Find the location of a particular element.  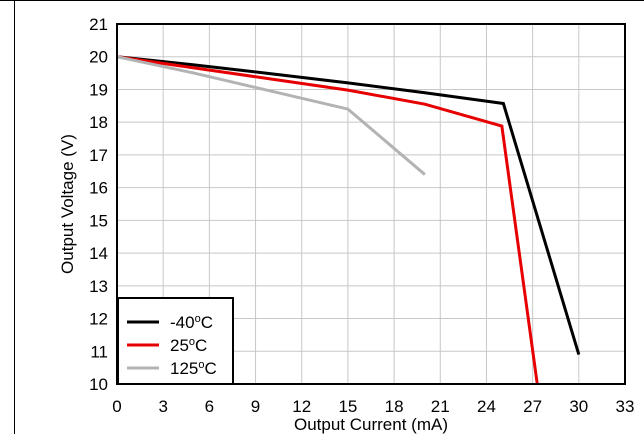

x-tick-label: 33 is located at coordinates (625, 406).